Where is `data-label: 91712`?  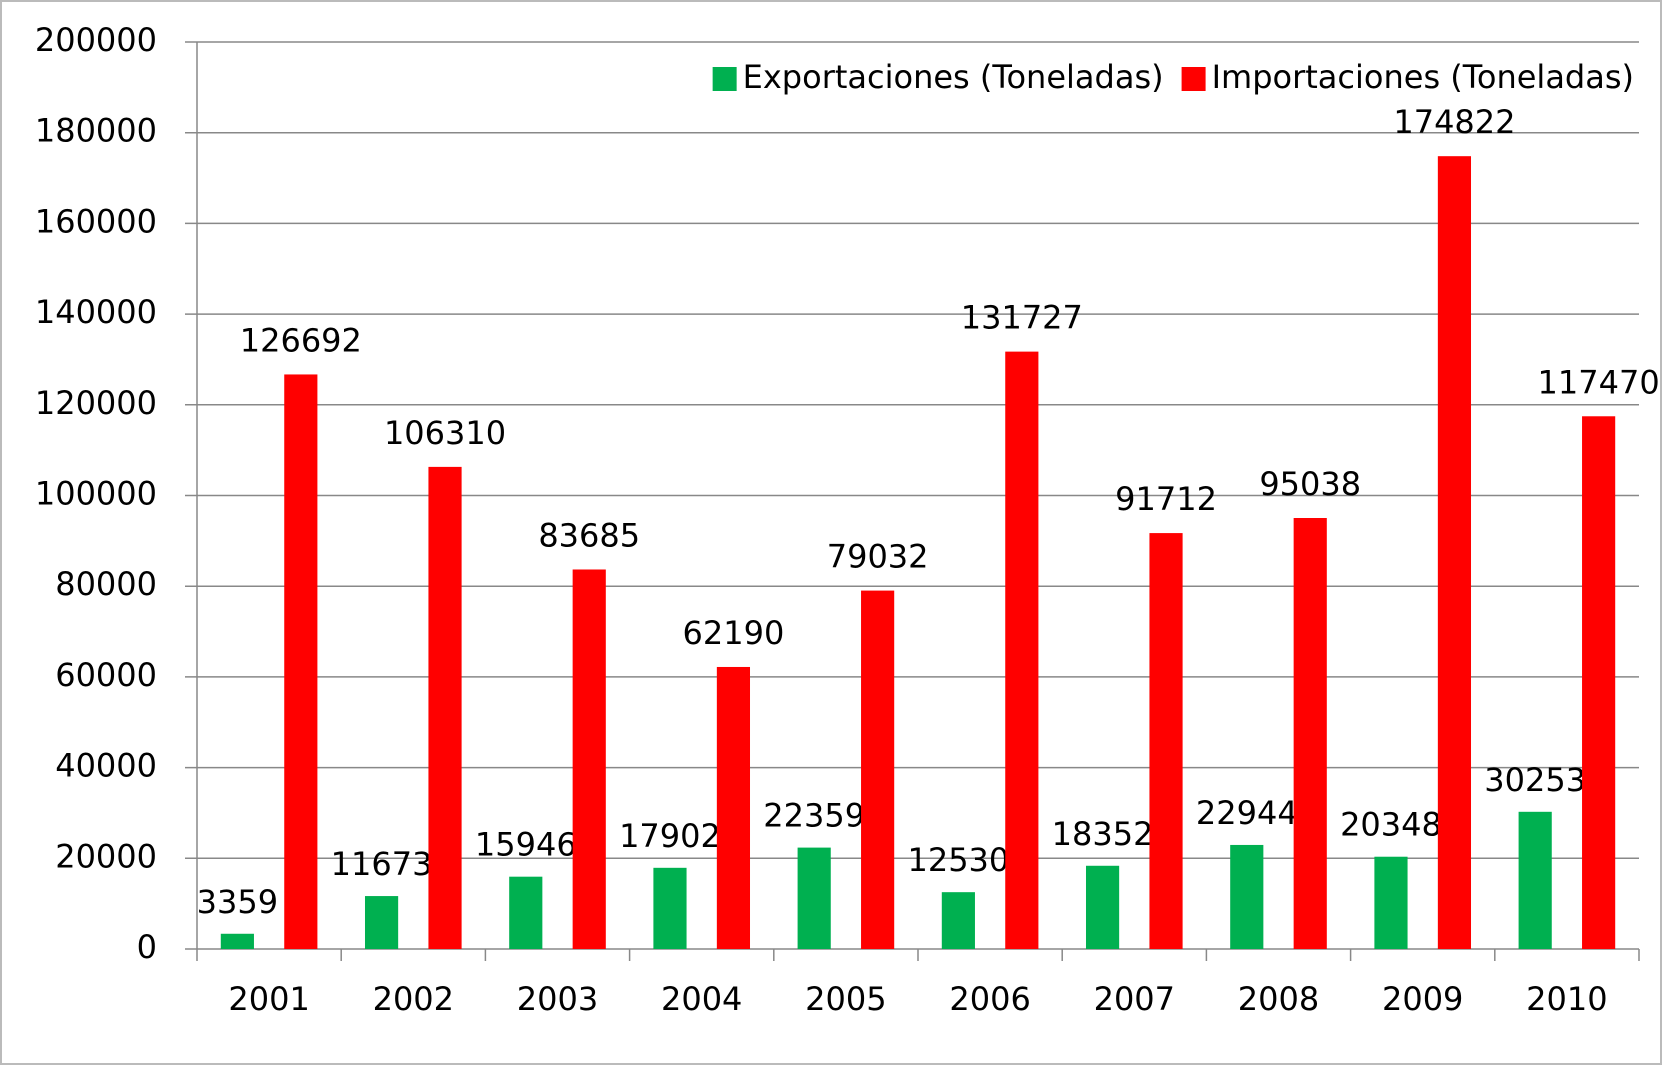
data-label: 91712 is located at coordinates (1166, 499).